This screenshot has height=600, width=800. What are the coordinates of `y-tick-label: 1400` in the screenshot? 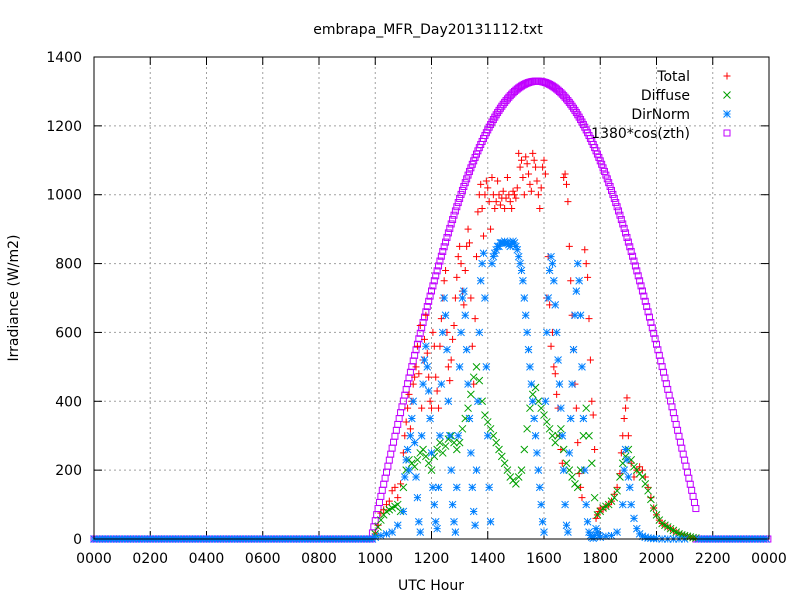 It's located at (64, 58).